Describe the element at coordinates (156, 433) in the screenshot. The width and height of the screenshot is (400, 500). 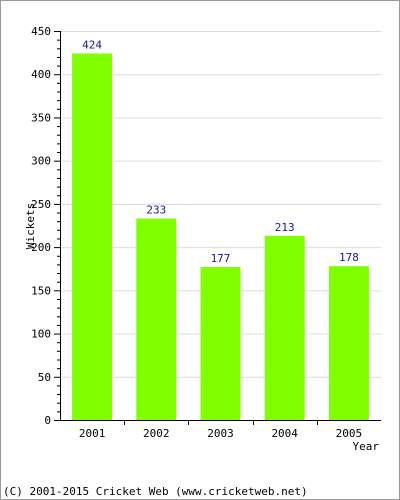
I see `x-tick-label: 2002` at that location.